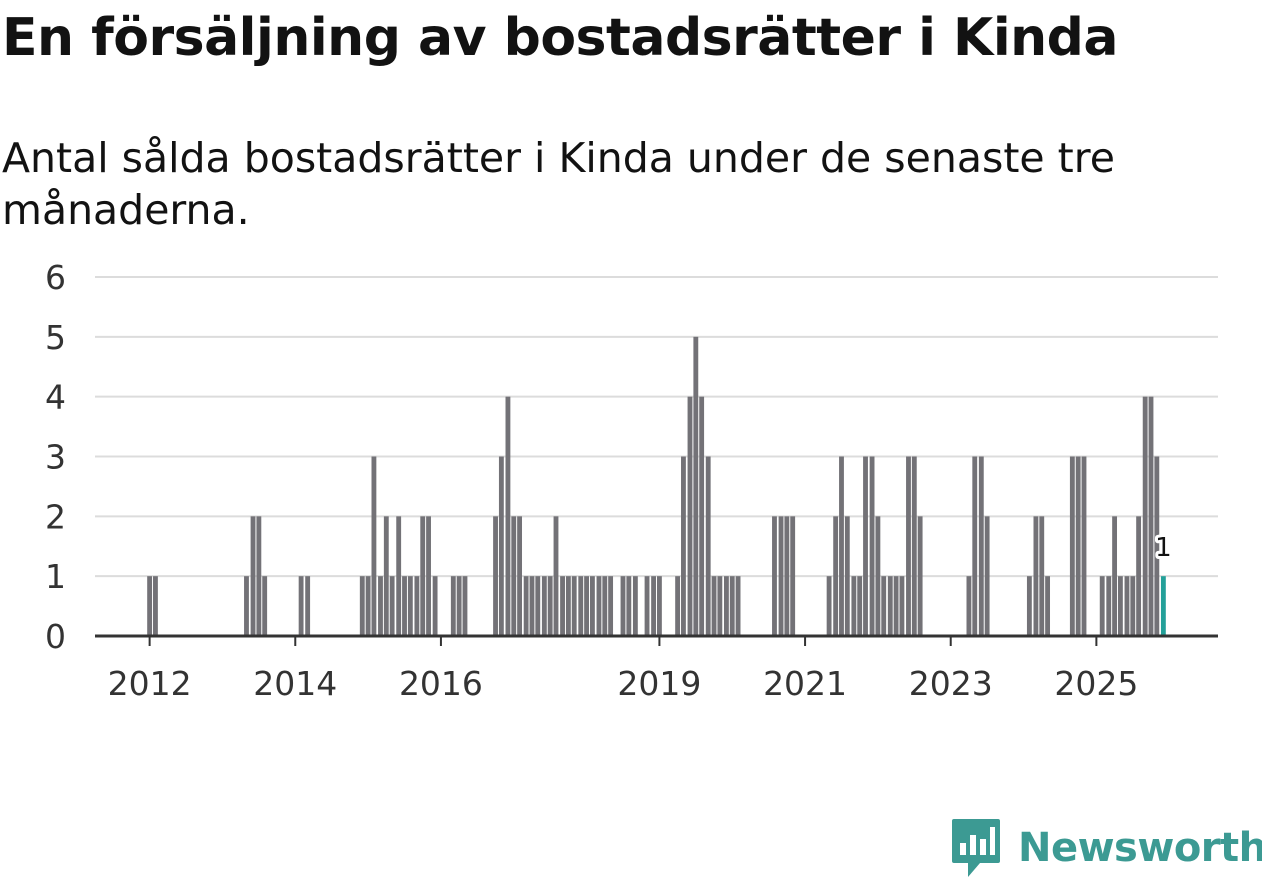 The height and width of the screenshot is (879, 1262). I want to click on x-axis, so click(656, 640).